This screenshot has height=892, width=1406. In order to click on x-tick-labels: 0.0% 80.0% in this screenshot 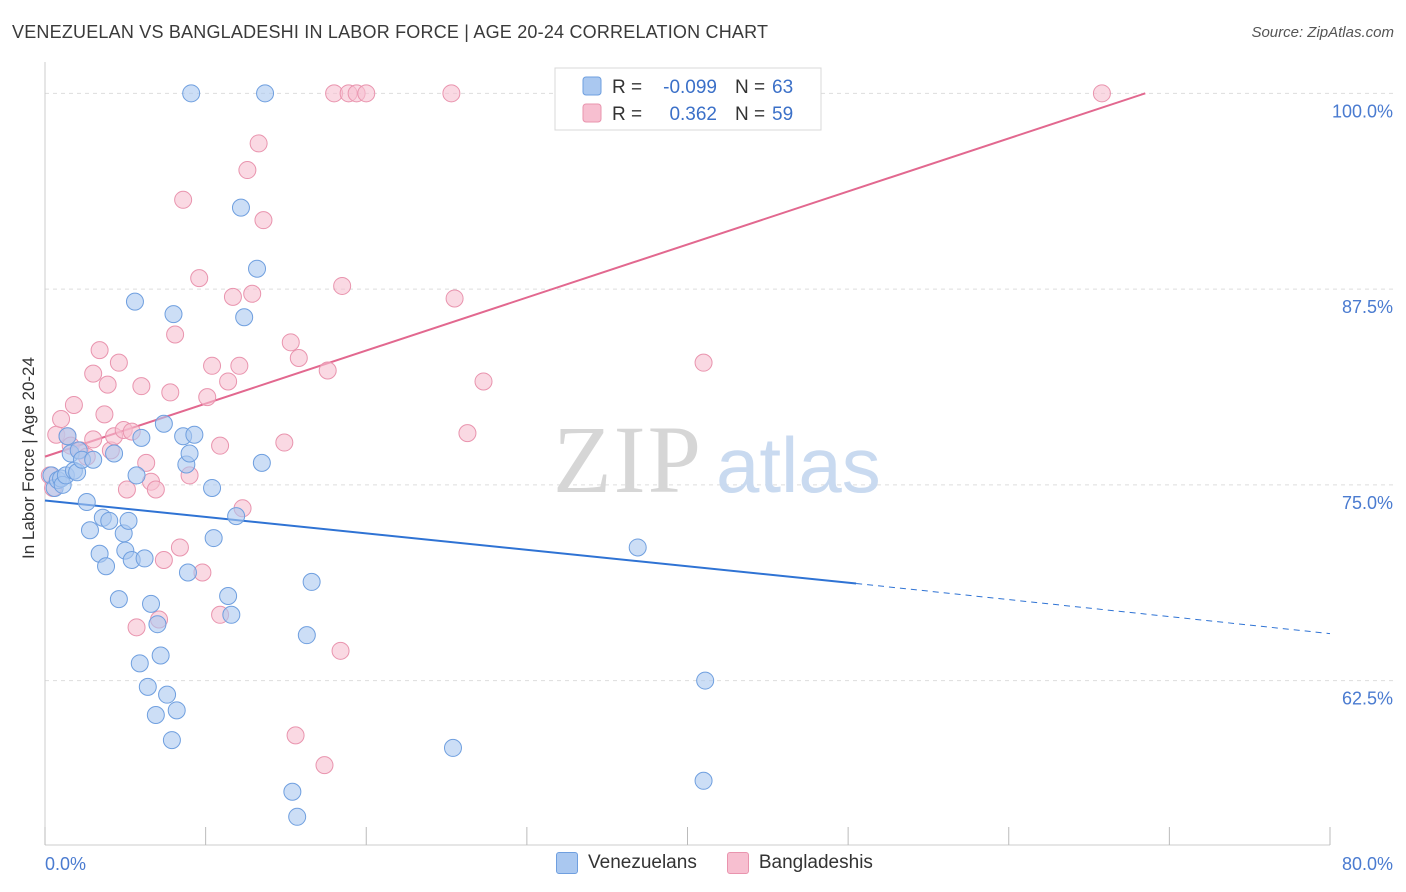, I will do `click(719, 864)`.